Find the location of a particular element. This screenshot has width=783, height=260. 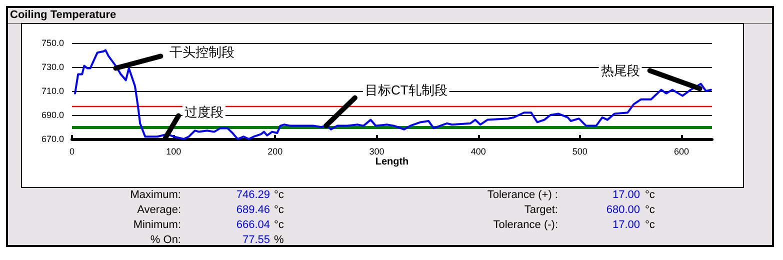

x-tick-label: 400 is located at coordinates (478, 151).